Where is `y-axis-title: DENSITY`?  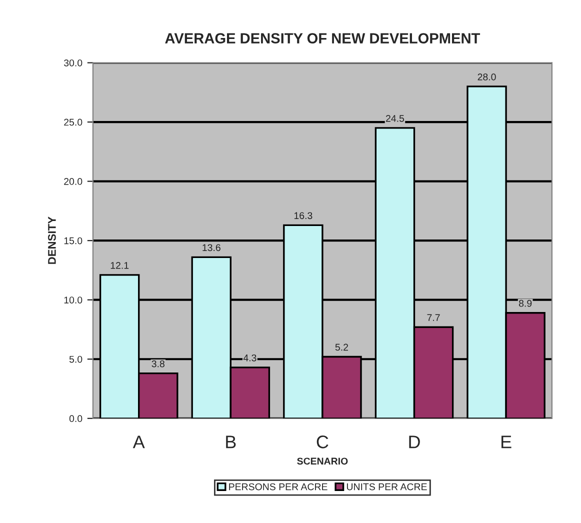 y-axis-title: DENSITY is located at coordinates (52, 240).